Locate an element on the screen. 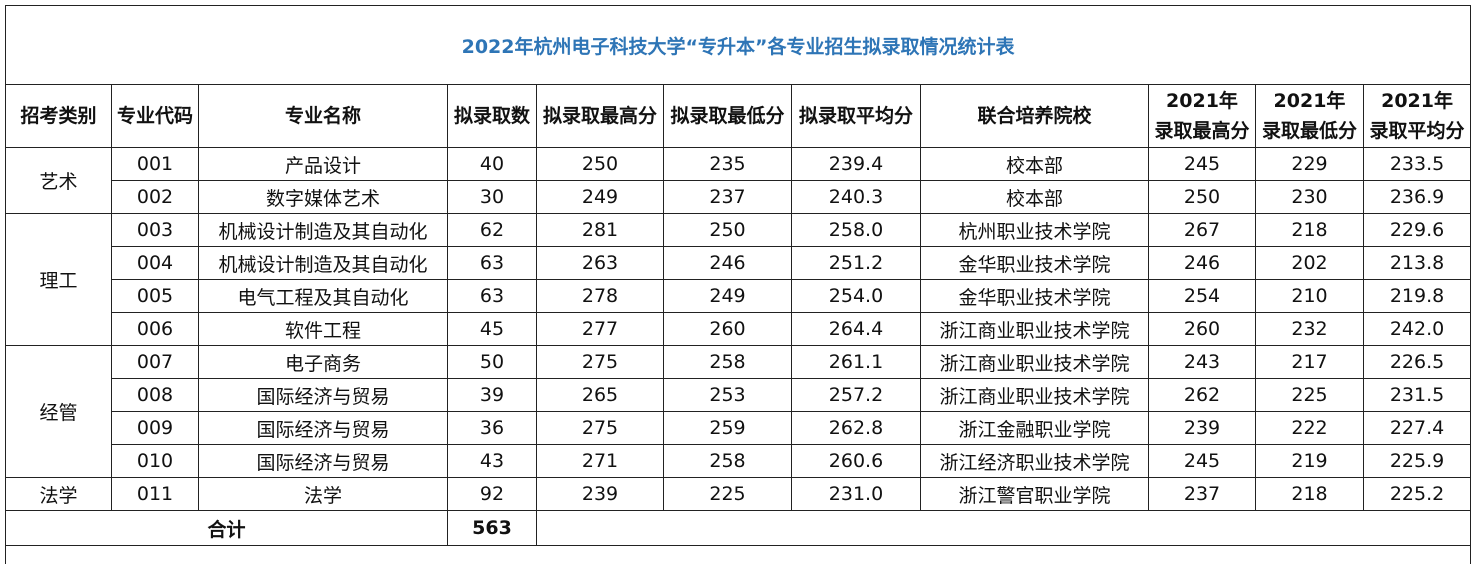 The height and width of the screenshot is (564, 1474). data-cell: 278 is located at coordinates (600, 296).